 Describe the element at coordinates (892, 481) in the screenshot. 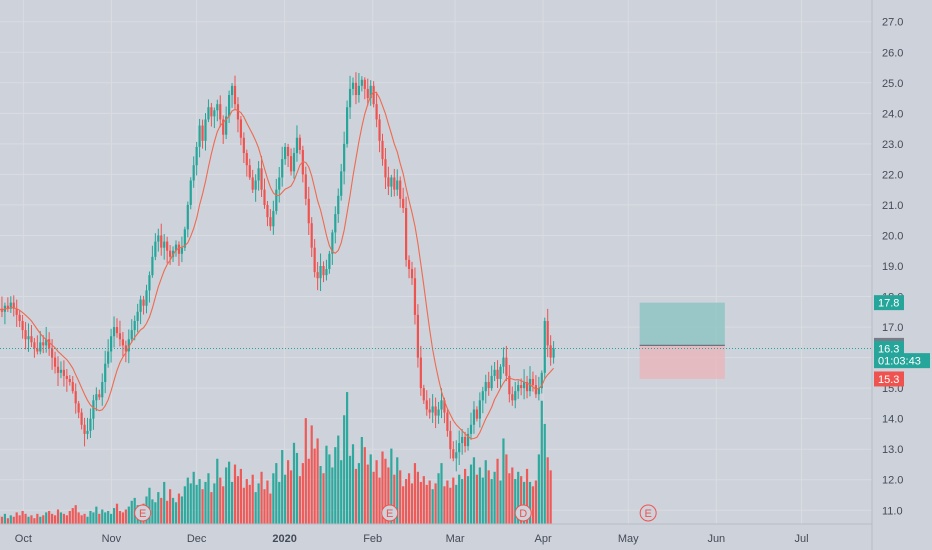

I see `price-tick-label: 12.0` at that location.